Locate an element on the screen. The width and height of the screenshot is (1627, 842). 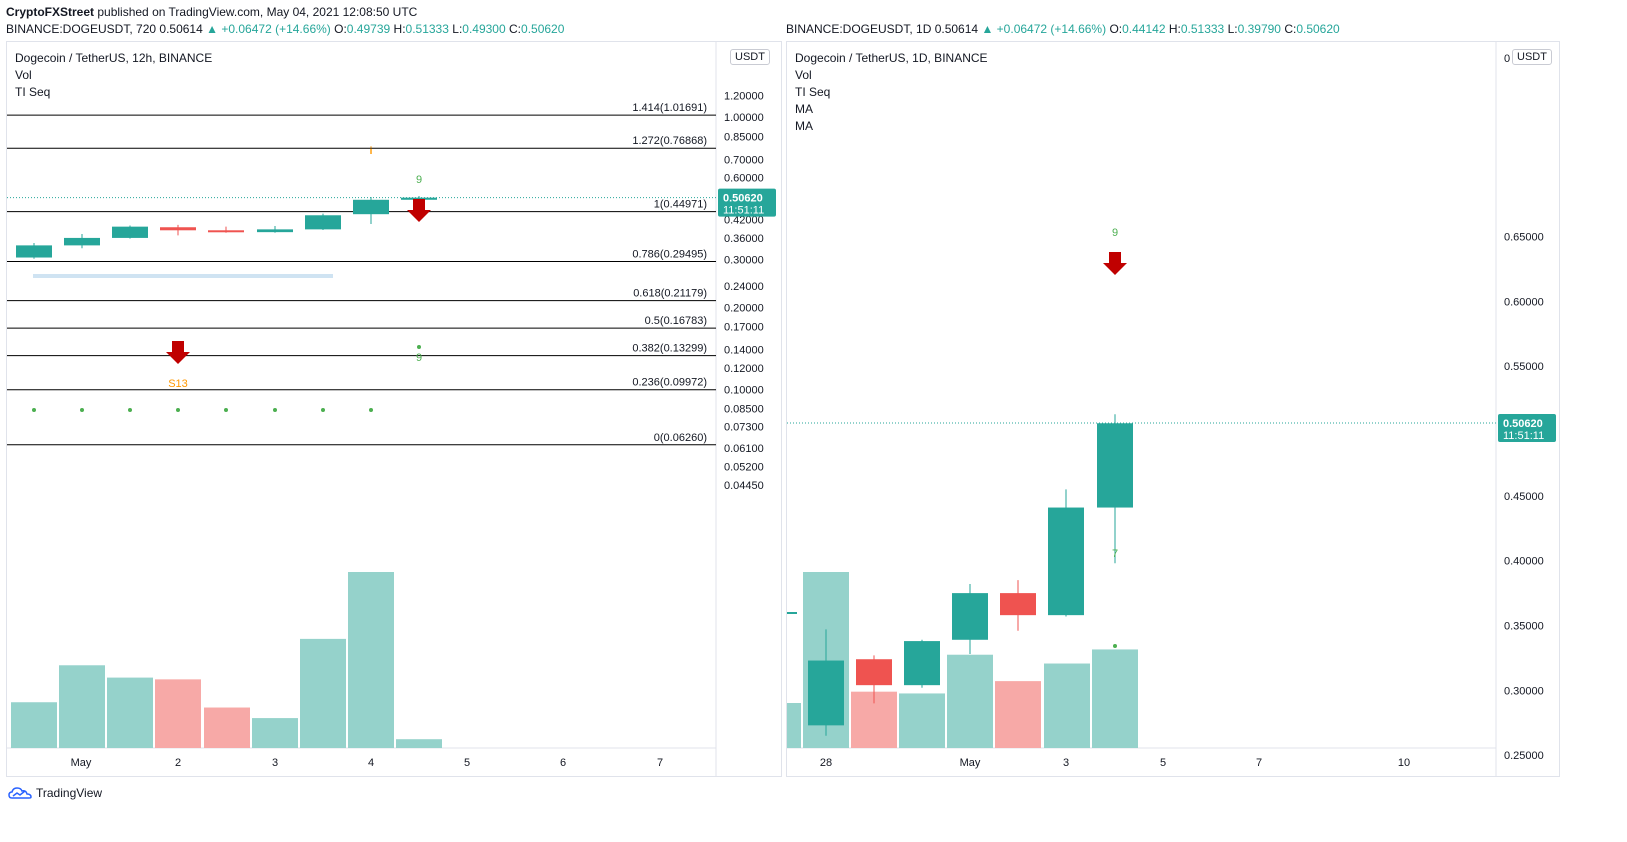
right-currency-label: USDT is located at coordinates (1532, 57).